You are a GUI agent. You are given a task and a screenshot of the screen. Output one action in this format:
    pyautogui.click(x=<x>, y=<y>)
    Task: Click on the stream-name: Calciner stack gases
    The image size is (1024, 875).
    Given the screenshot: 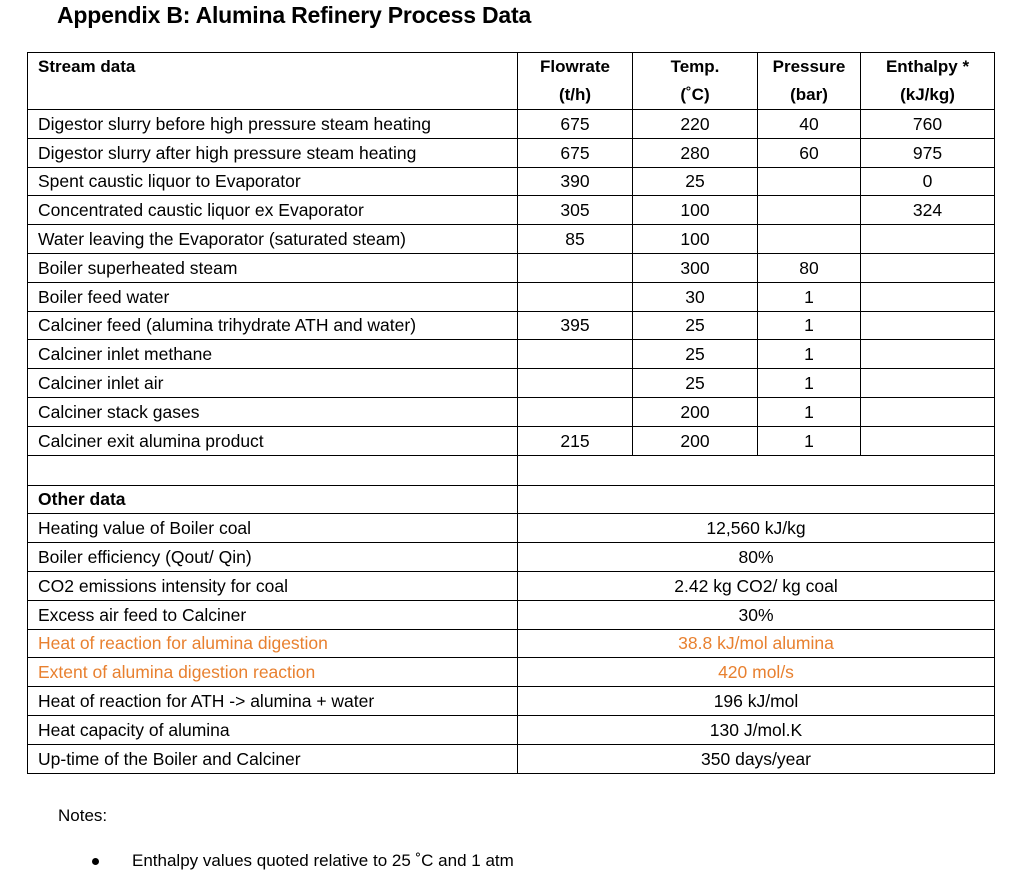 What is the action you would take?
    pyautogui.click(x=272, y=411)
    